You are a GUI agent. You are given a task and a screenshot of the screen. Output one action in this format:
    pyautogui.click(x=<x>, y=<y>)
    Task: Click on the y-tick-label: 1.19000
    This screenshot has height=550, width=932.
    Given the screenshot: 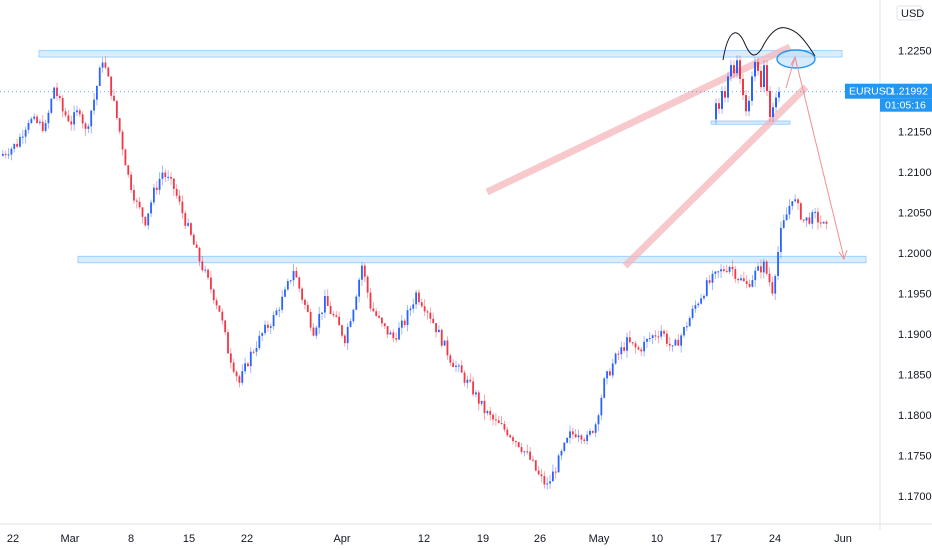 What is the action you would take?
    pyautogui.click(x=915, y=335)
    